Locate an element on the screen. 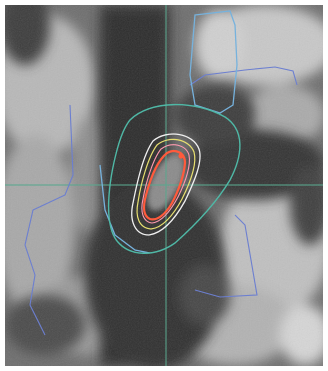  isodose-line-yellow is located at coordinates (166, 184).